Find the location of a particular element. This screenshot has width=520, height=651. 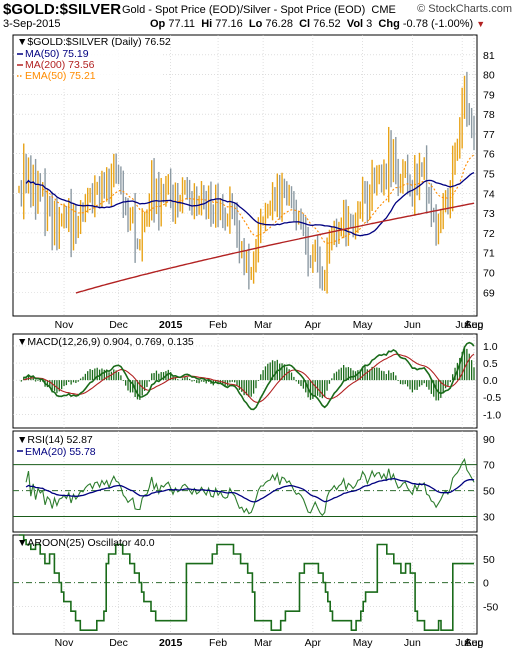

exchange-text: CME is located at coordinates (383, 10).